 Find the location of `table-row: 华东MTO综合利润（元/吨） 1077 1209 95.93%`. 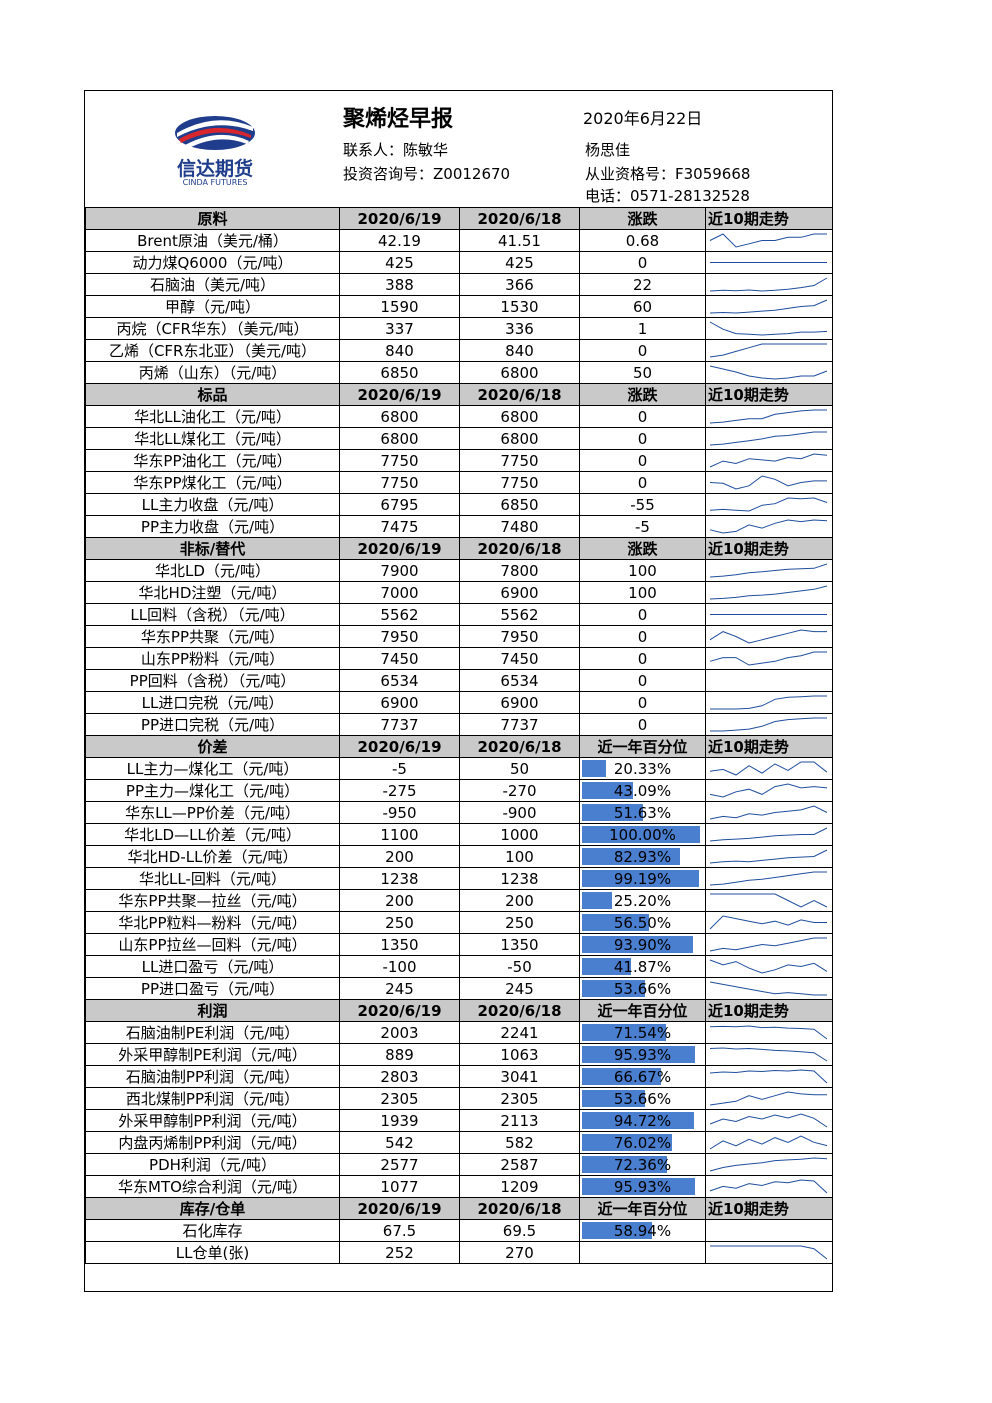

table-row: 华东MTO综合利润（元/吨） 1077 1209 95.93% is located at coordinates (459, 1186).